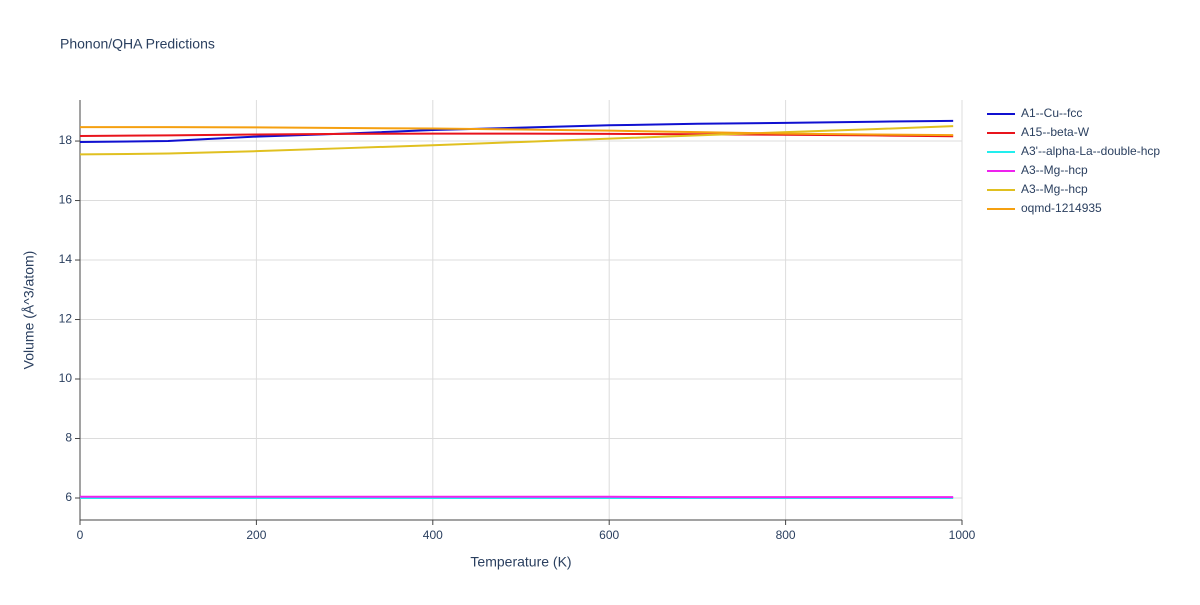 The image size is (1200, 605). Describe the element at coordinates (1051, 113) in the screenshot. I see `legend-label: A1--Cu--fcc` at that location.